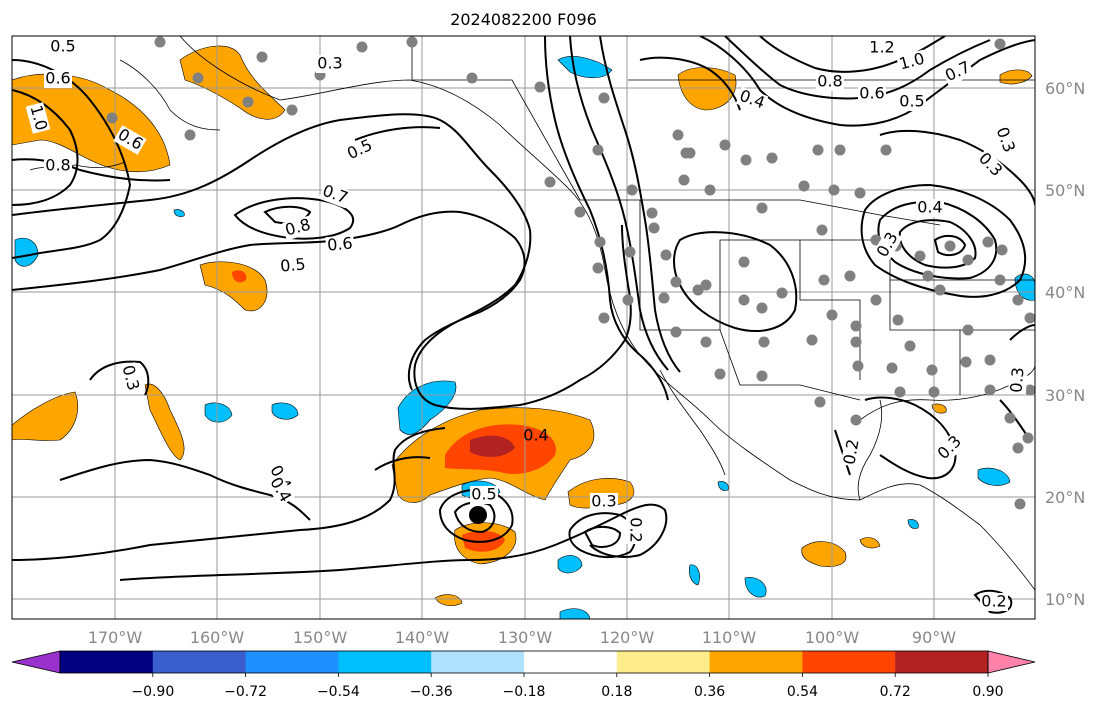 The image size is (1105, 712). I want to click on lat-tick-label: 20°N, so click(1065, 497).